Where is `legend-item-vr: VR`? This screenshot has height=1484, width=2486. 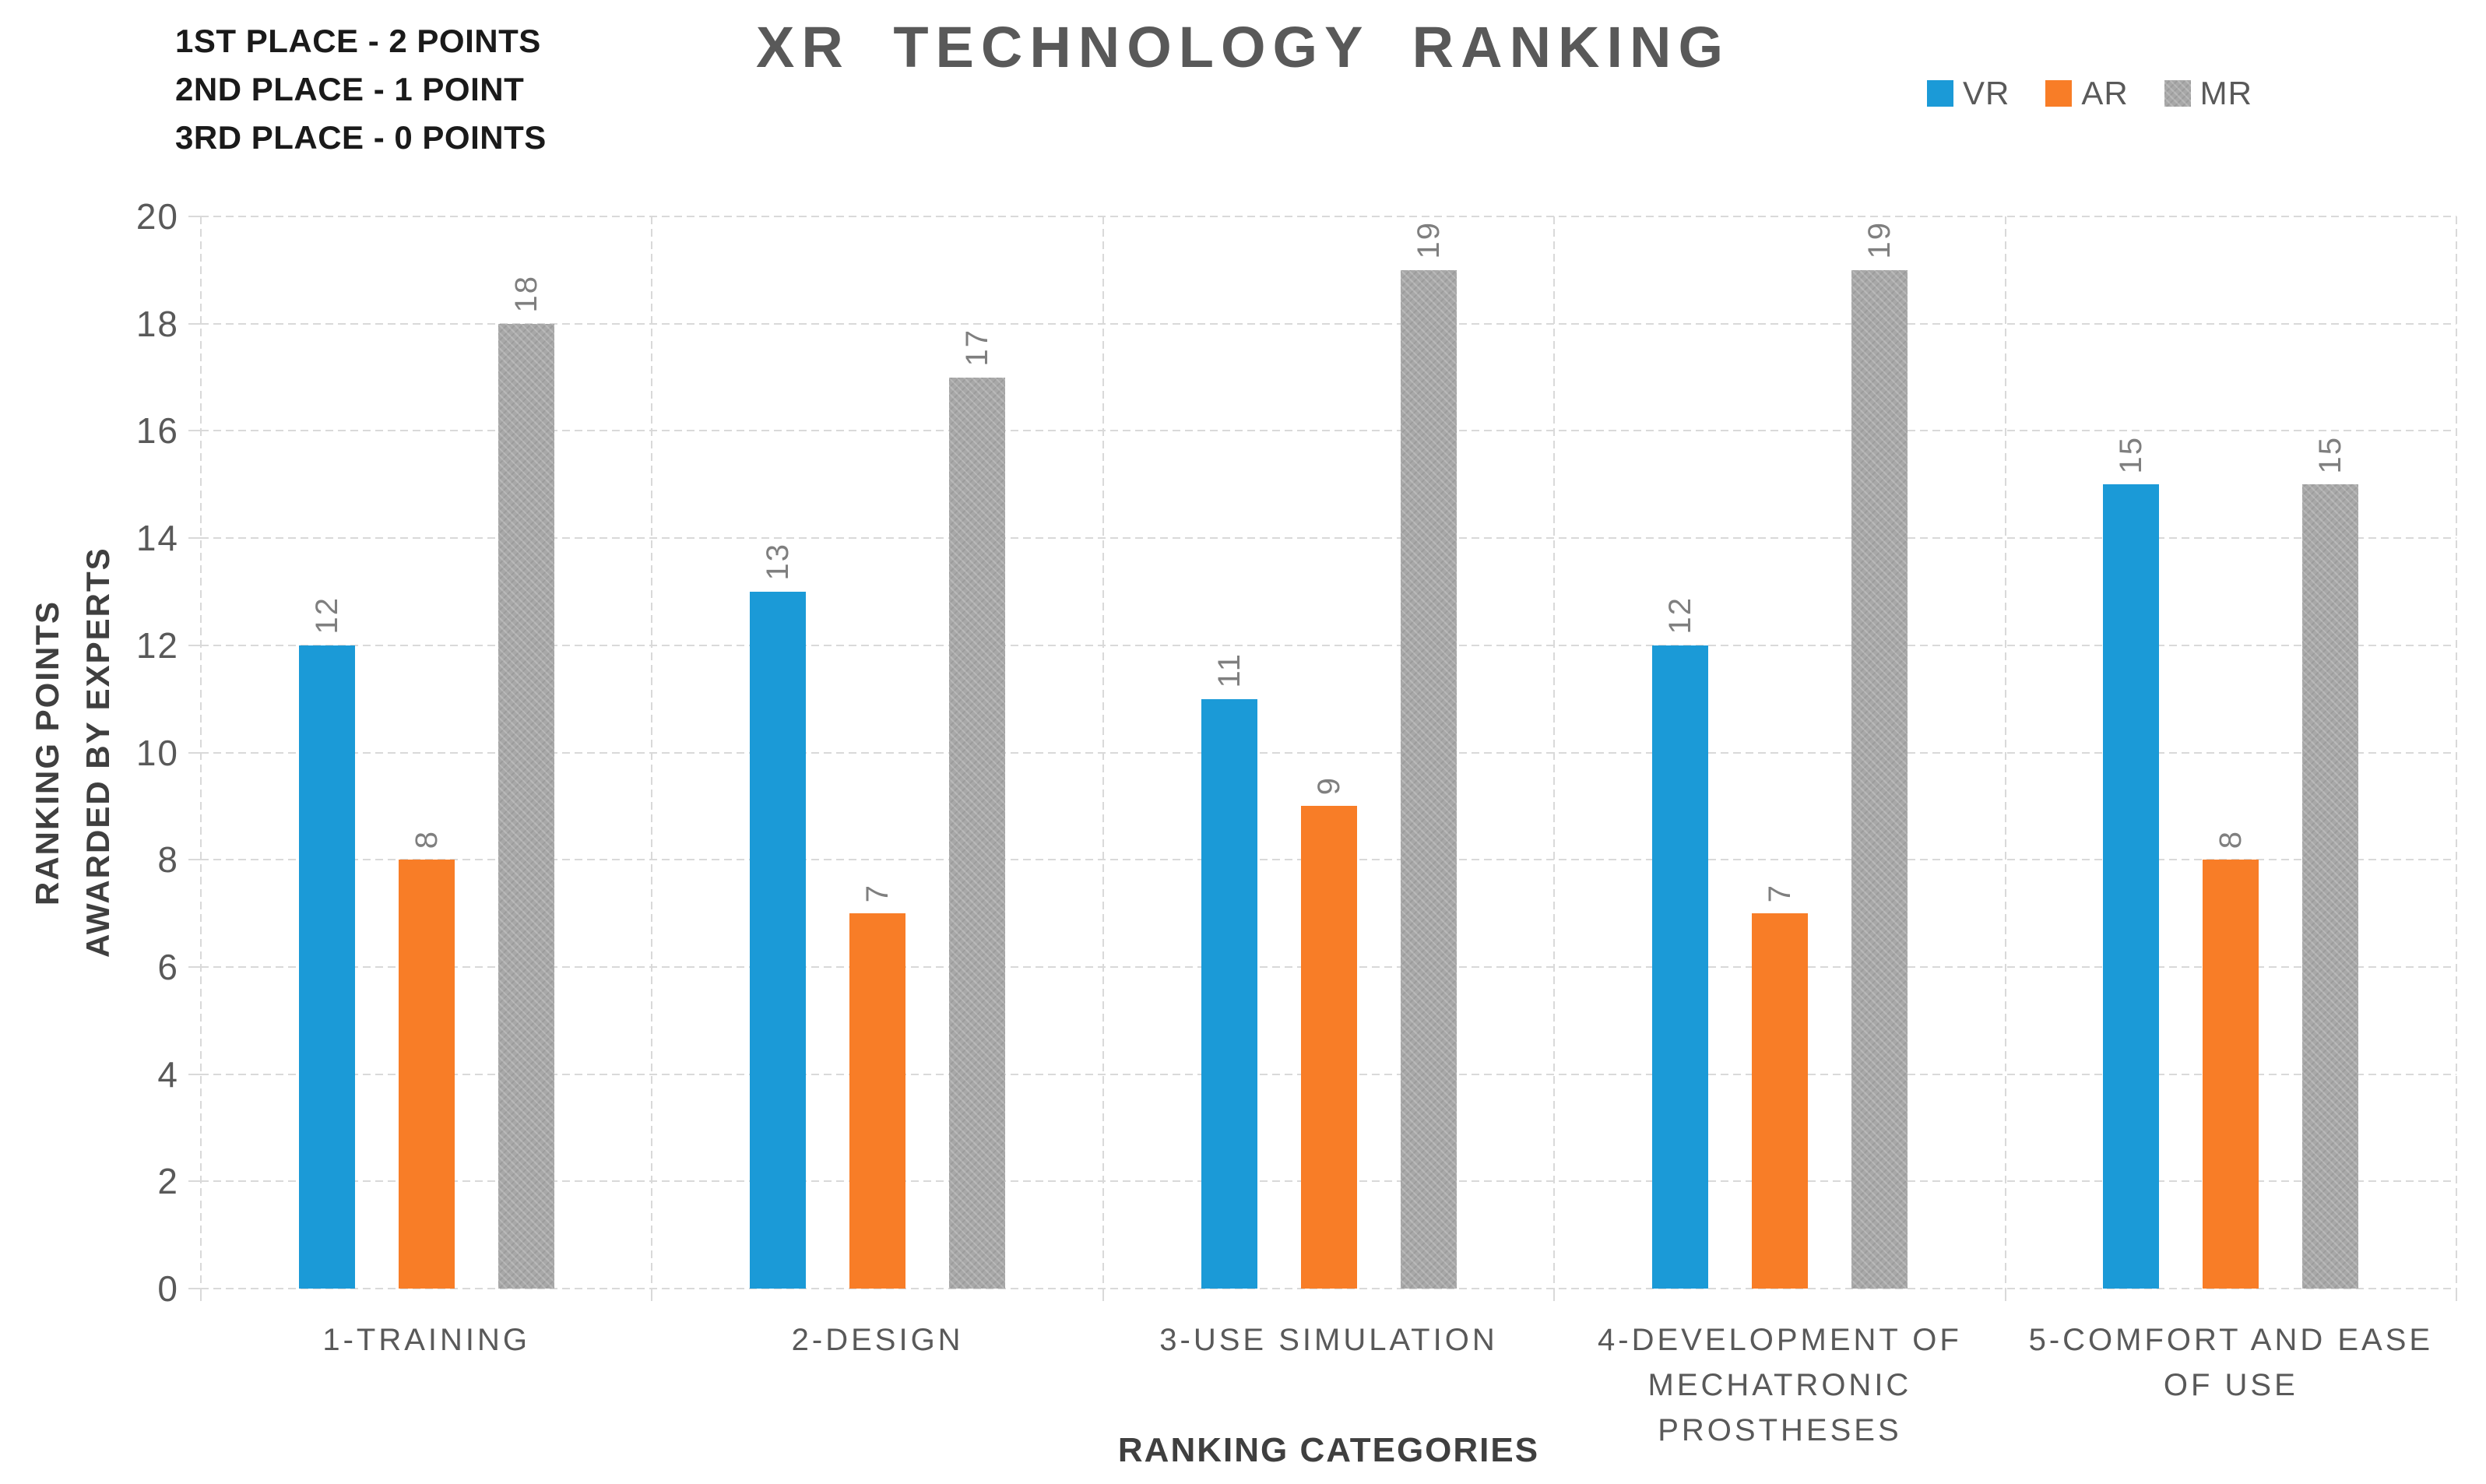 legend-item-vr: VR is located at coordinates (1968, 93).